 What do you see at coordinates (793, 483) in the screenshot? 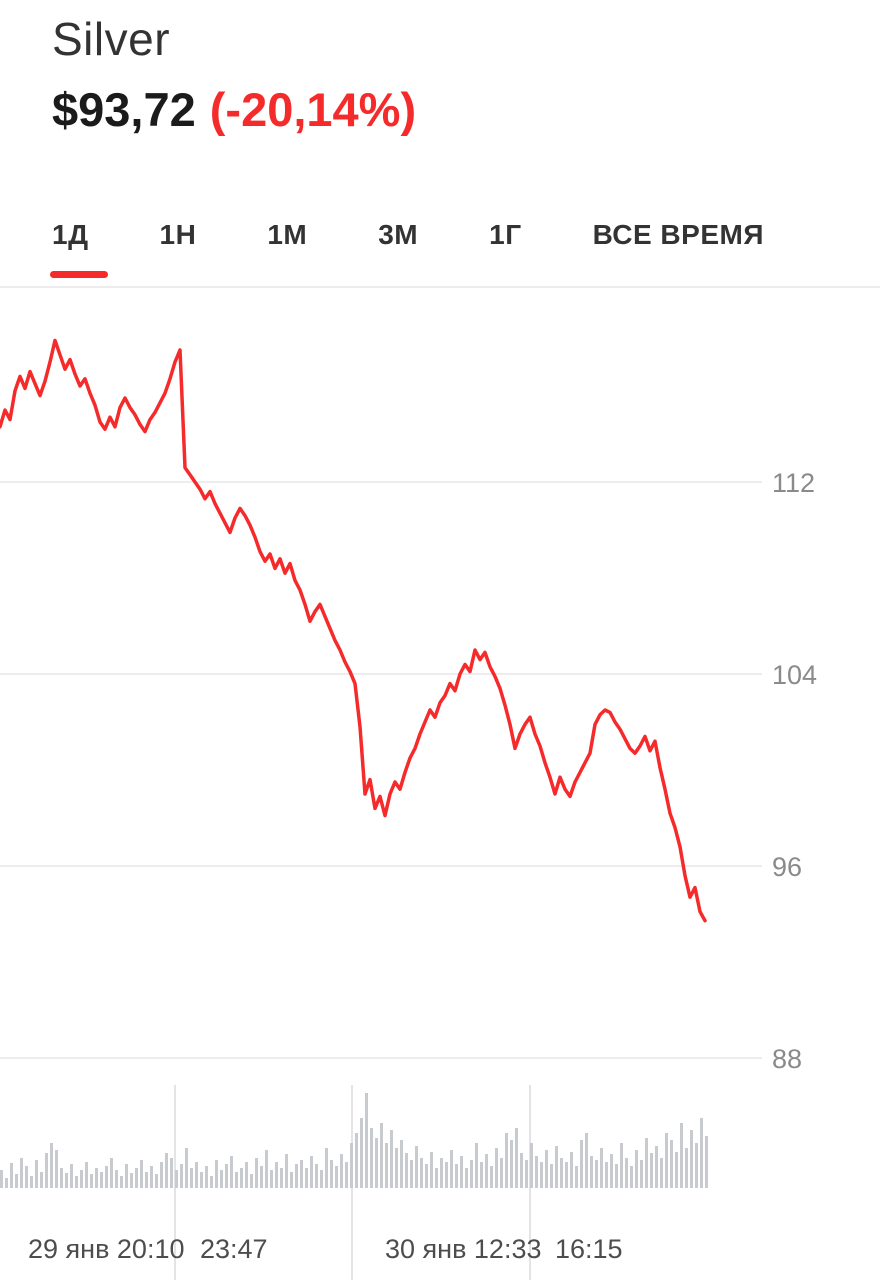
I see `y-axis-label: 112` at bounding box center [793, 483].